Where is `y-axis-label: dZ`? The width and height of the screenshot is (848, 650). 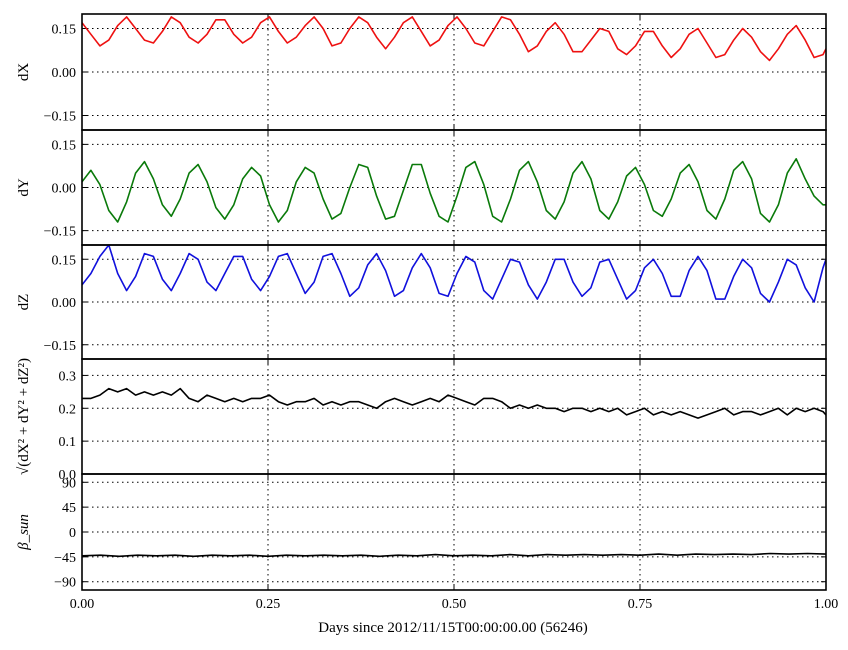 y-axis-label: dZ is located at coordinates (24, 302).